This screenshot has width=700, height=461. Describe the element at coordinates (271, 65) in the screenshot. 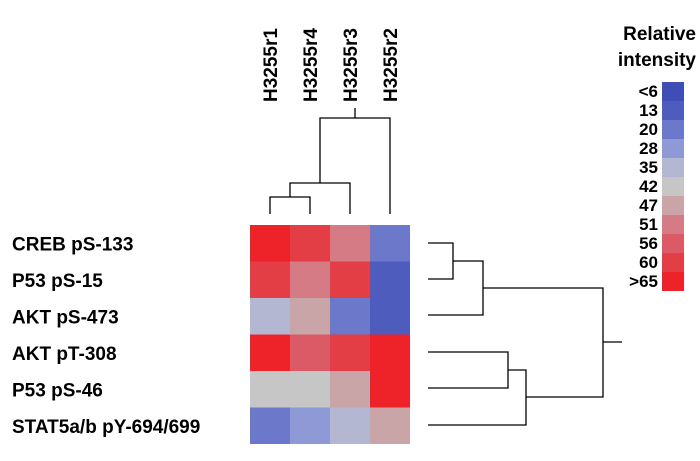

I see `column-label: H3255r1` at that location.